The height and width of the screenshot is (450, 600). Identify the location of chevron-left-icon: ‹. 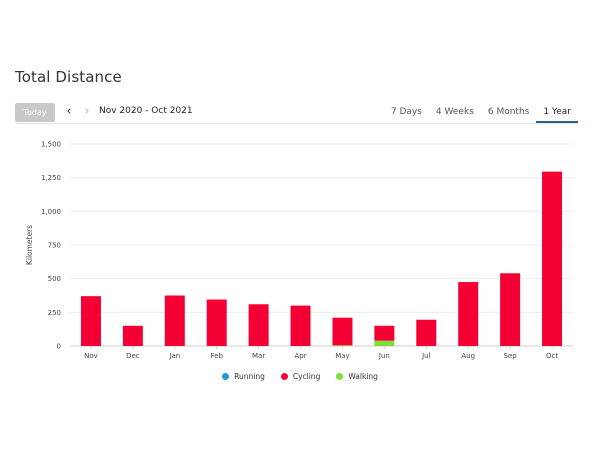
(69, 111).